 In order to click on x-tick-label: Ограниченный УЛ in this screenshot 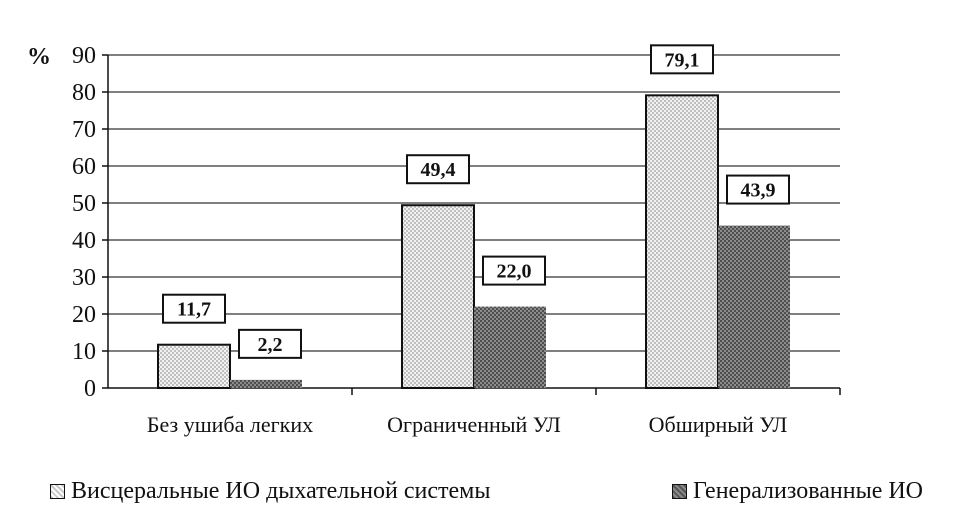, I will do `click(474, 424)`.